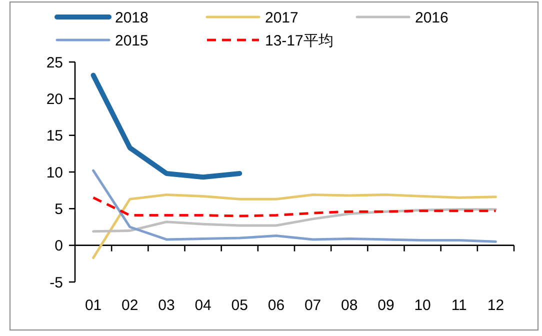  What do you see at coordinates (131, 17) in the screenshot?
I see `legend-label: 2018` at bounding box center [131, 17].